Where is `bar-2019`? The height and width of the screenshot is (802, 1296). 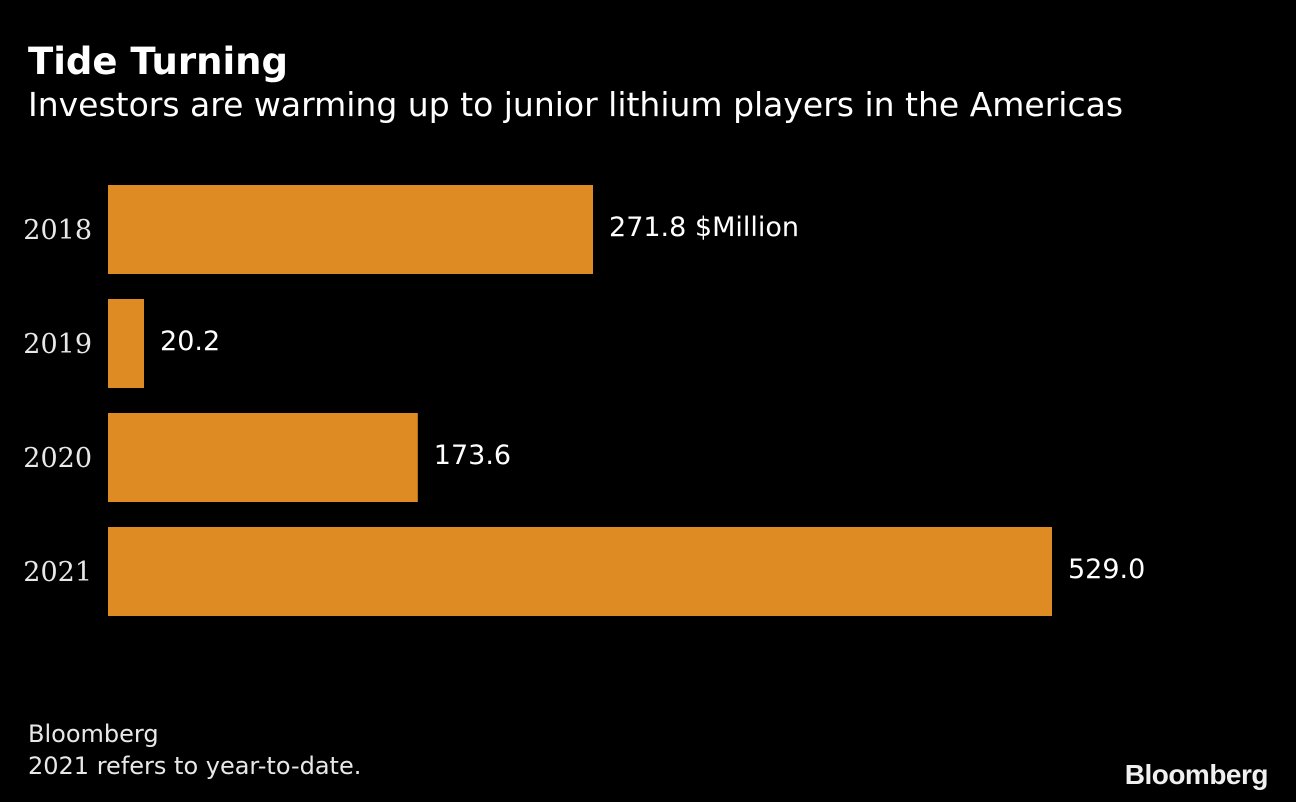
bar-2019 is located at coordinates (126, 343).